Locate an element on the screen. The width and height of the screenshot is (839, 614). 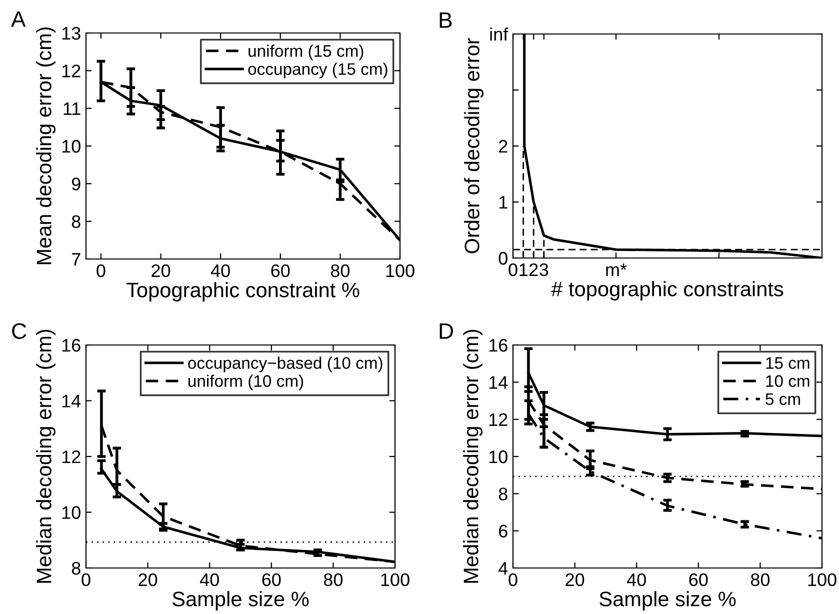
x-axis-title: Topographic constraint % is located at coordinates (243, 292).